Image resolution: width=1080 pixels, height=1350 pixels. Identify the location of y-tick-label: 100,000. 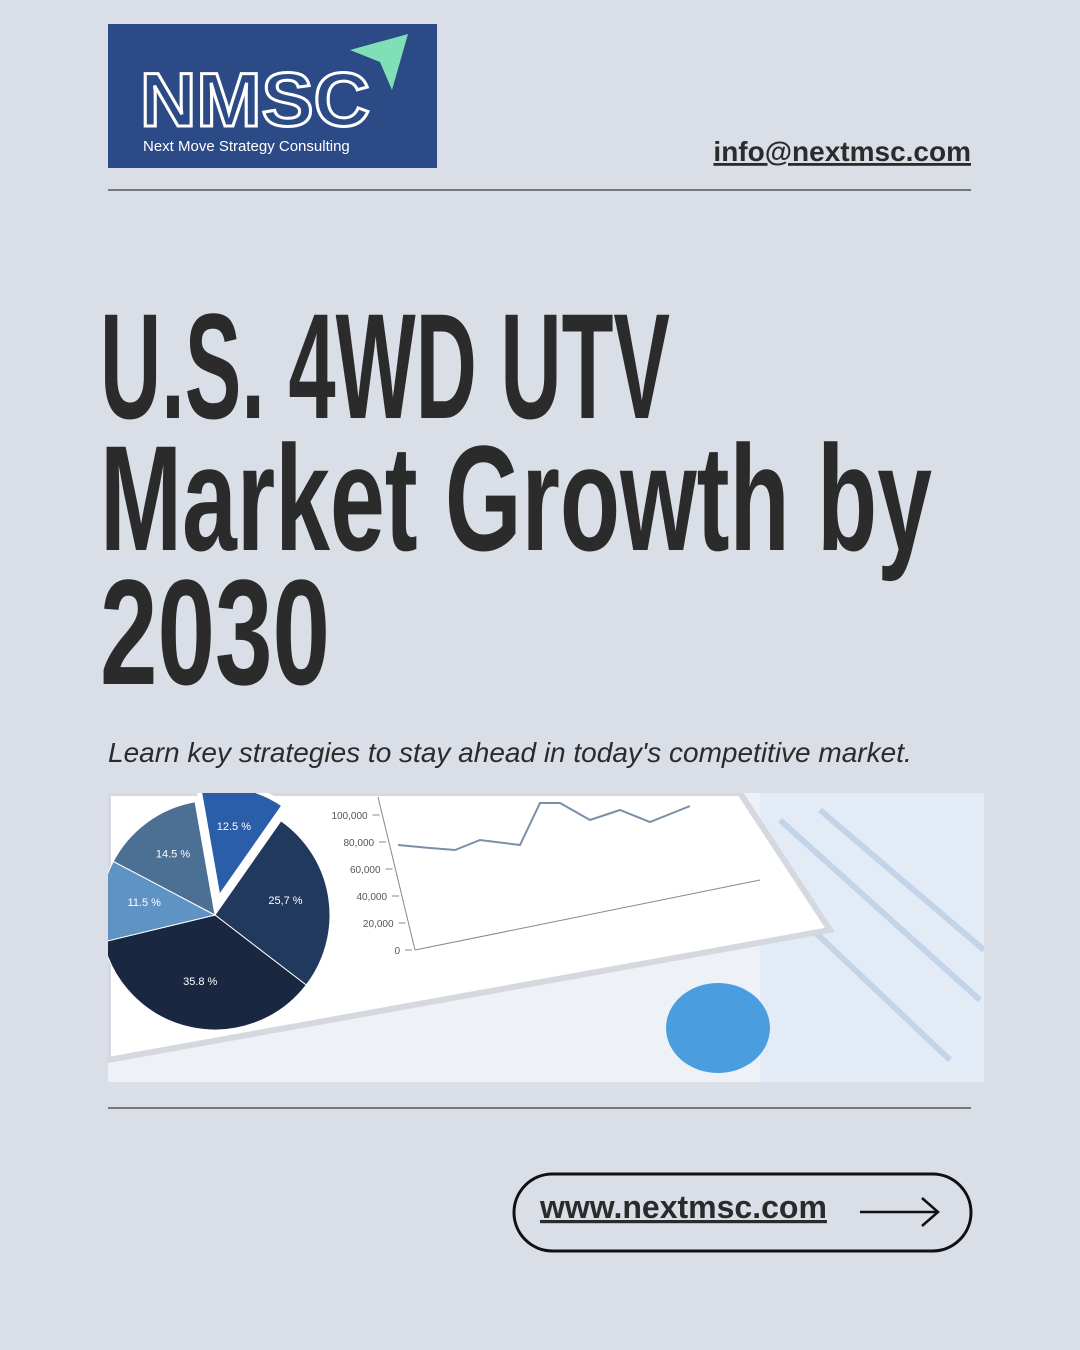
(349, 816).